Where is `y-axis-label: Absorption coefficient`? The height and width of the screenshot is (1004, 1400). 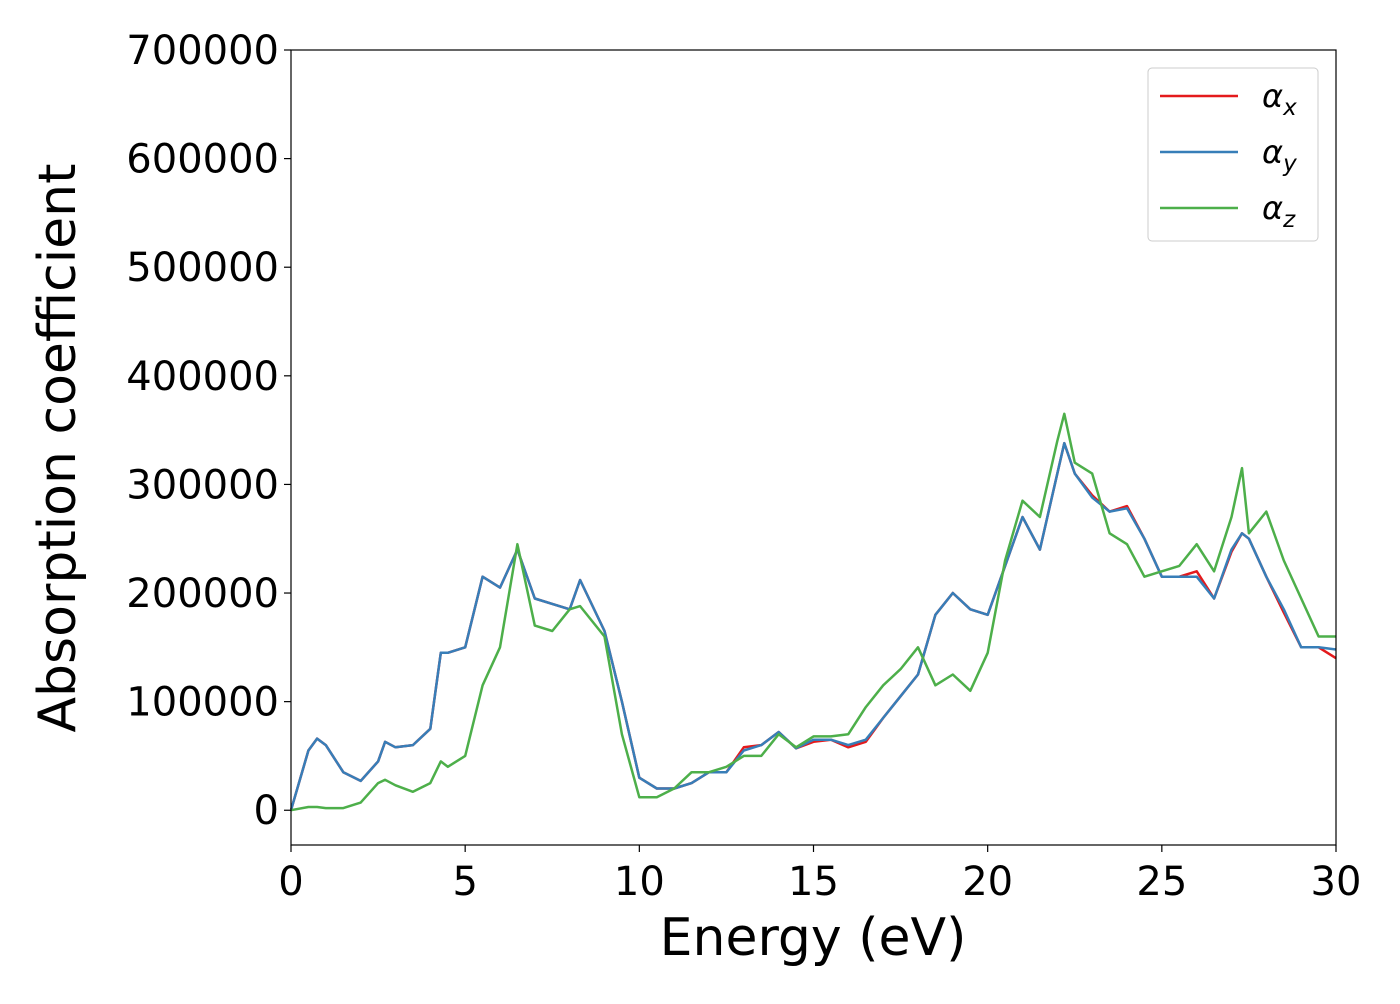
y-axis-label: Absorption coefficient is located at coordinates (58, 447).